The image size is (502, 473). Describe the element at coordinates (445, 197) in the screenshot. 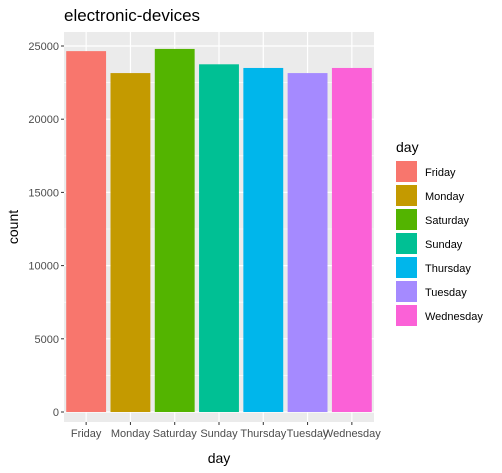

I see `legend-label: Monday` at that location.